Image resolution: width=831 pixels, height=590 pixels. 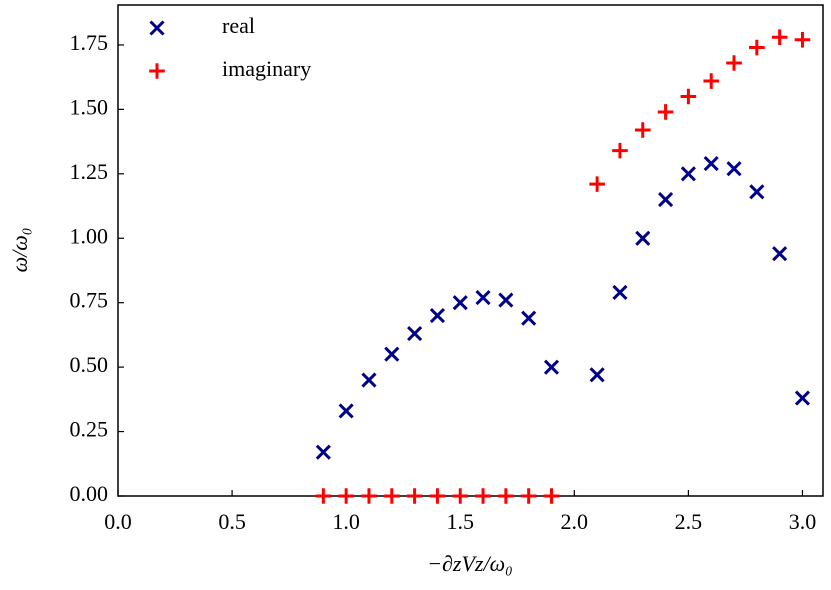 I want to click on y-tick-label: 0.75, so click(x=89, y=300).